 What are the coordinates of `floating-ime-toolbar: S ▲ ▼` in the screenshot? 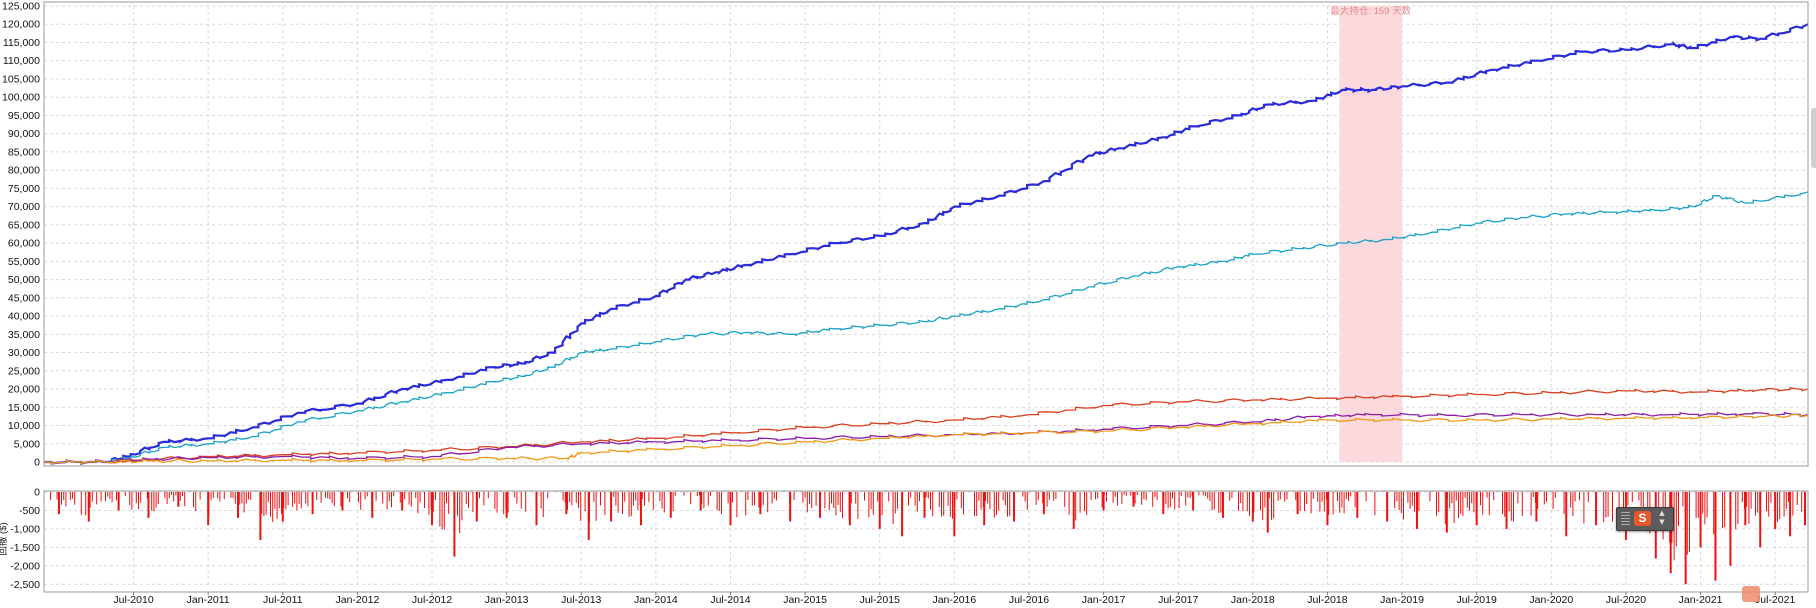 It's located at (1645, 519).